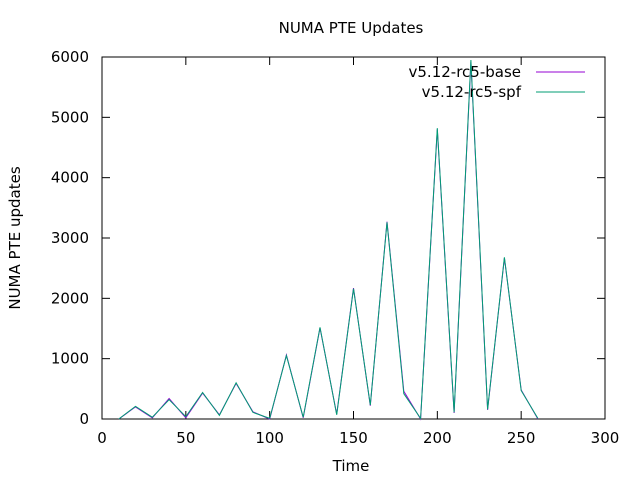 This screenshot has width=640, height=480. Describe the element at coordinates (437, 438) in the screenshot. I see `x-tick-label: 200` at that location.